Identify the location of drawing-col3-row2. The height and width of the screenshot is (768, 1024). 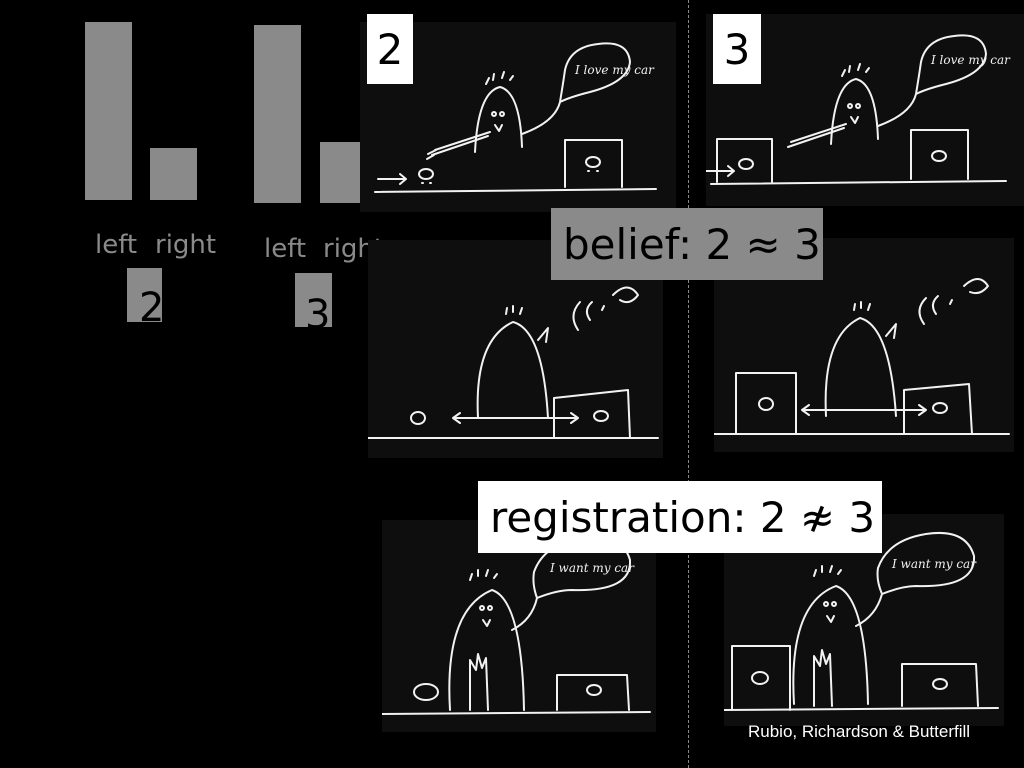
(862, 356).